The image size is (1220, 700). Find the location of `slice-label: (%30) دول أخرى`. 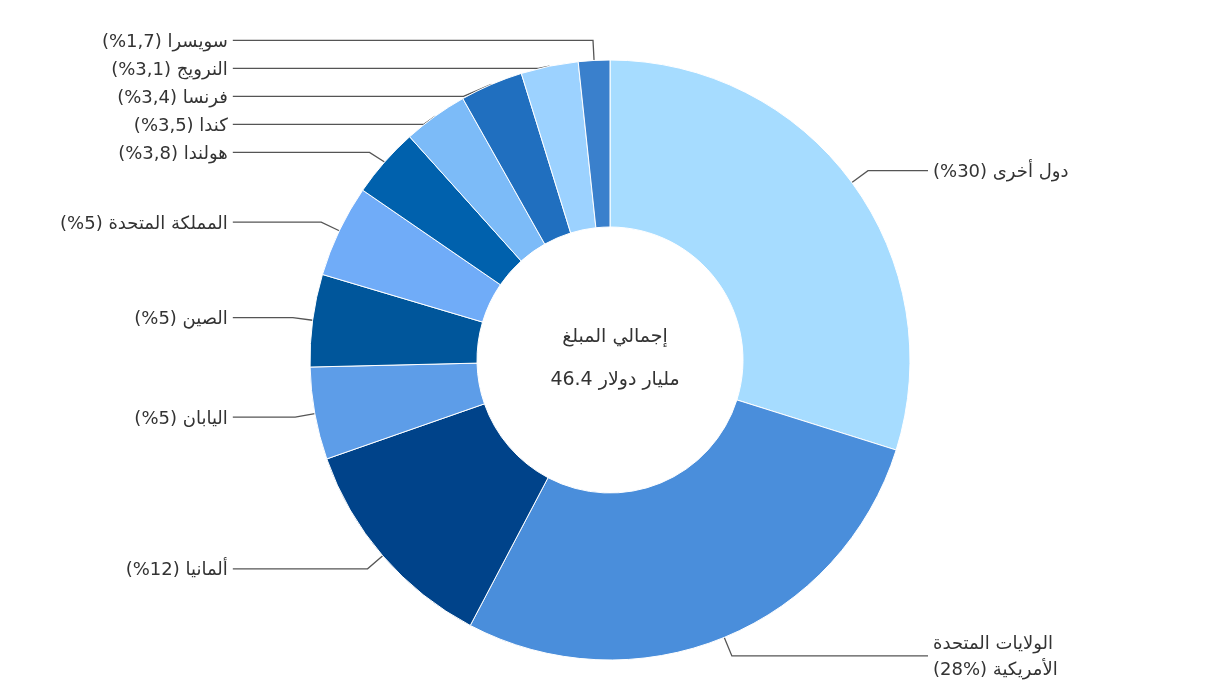

slice-label: (%30) دول أخرى is located at coordinates (1001, 171).